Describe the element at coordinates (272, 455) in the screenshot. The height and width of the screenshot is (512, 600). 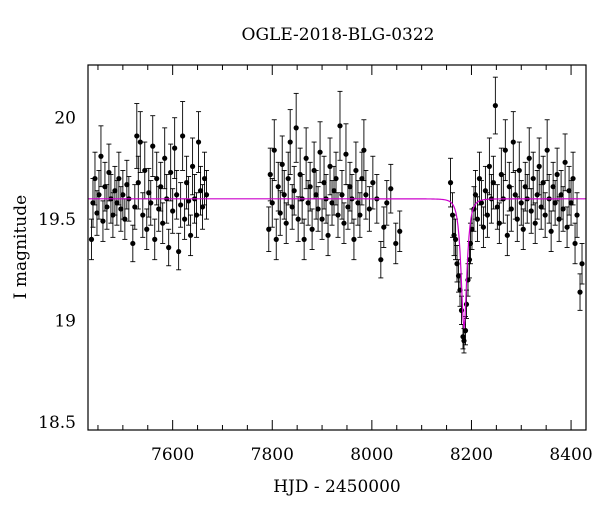
I see `x-tick-label: 7800` at that location.